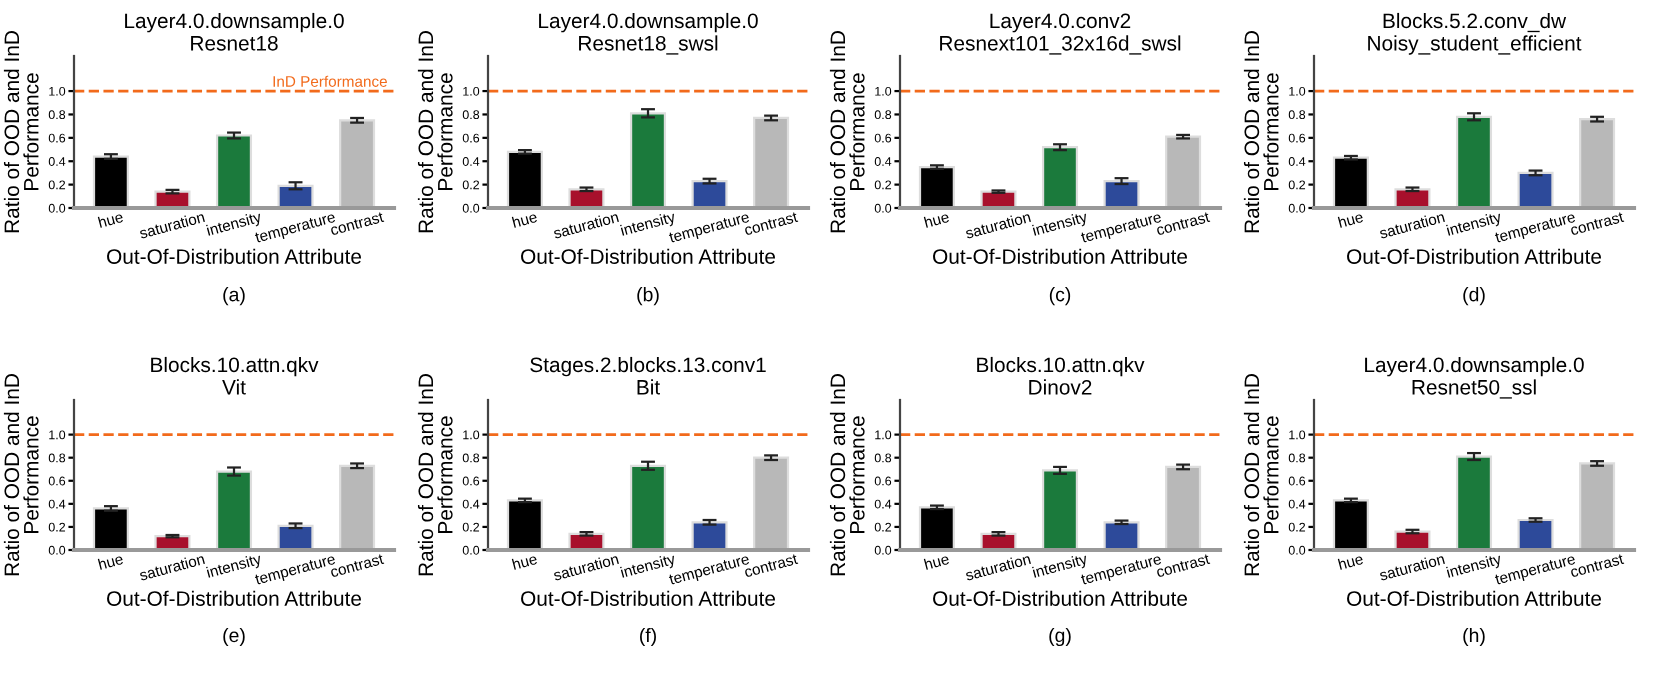  What do you see at coordinates (234, 637) in the screenshot?
I see `text: (e)` at bounding box center [234, 637].